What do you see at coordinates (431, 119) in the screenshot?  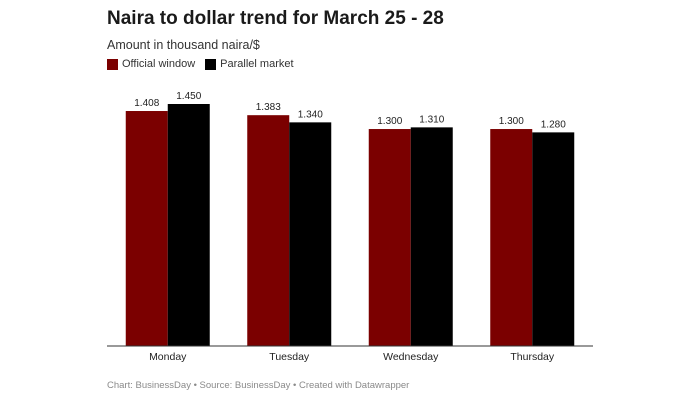 I see `data-label-wednesday-series-1: 1.310` at bounding box center [431, 119].